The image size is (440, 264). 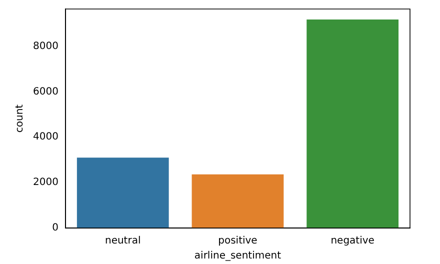 I want to click on y-tick-label: 2000, so click(x=45, y=182).